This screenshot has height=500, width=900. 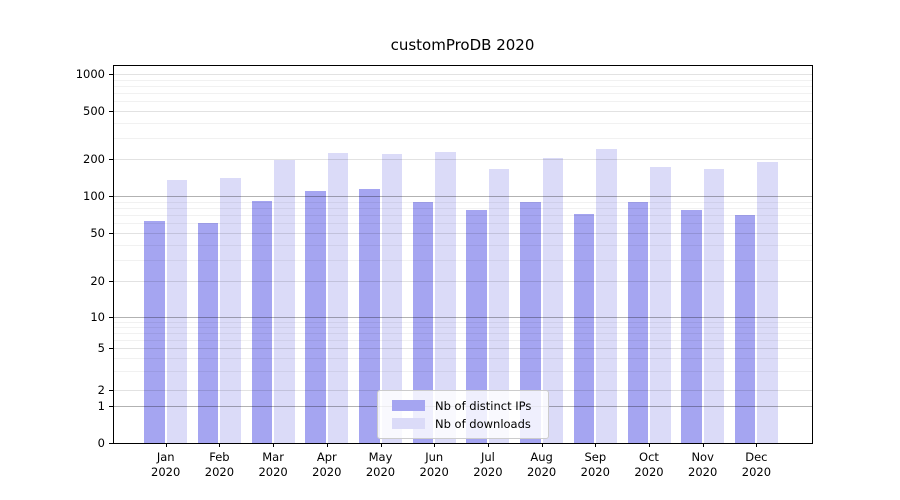 I want to click on legend-item-distinct-ips: Nb of distinct IPs, so click(x=463, y=406).